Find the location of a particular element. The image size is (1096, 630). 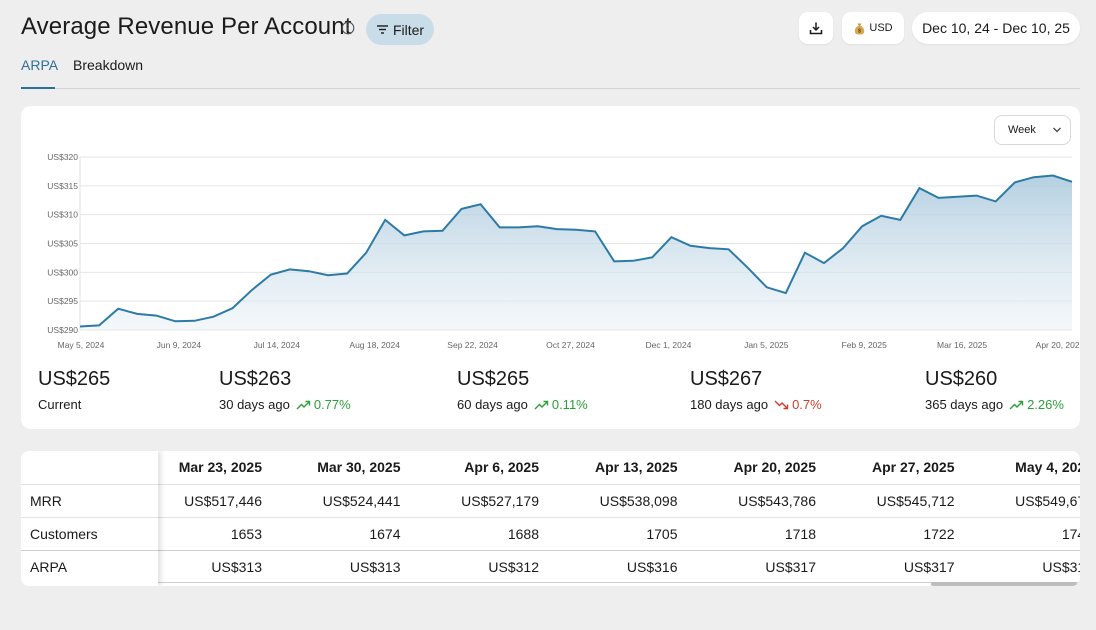

stat-delta-value: 0.11% is located at coordinates (569, 404).